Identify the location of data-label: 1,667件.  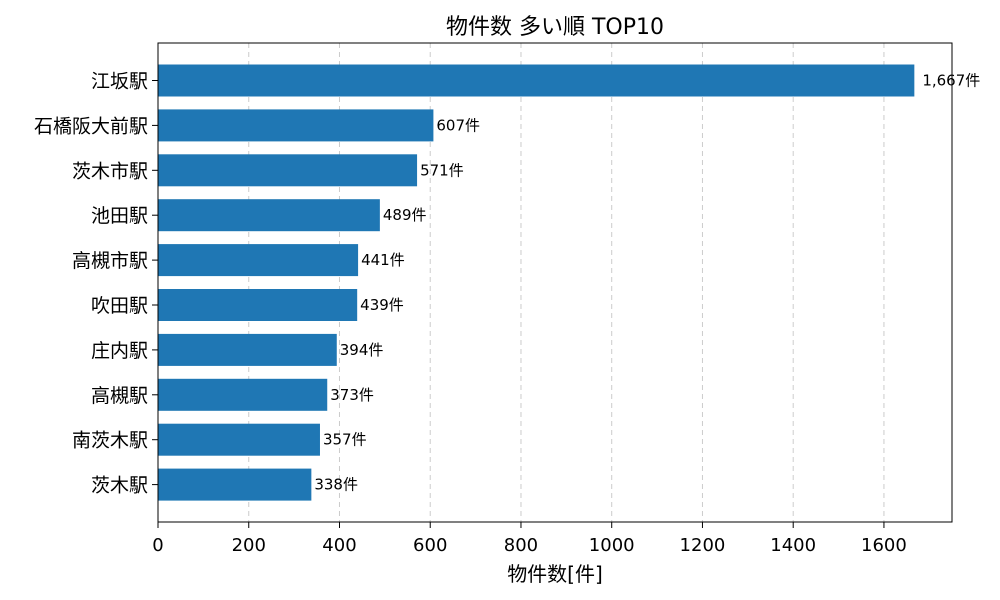
(951, 81).